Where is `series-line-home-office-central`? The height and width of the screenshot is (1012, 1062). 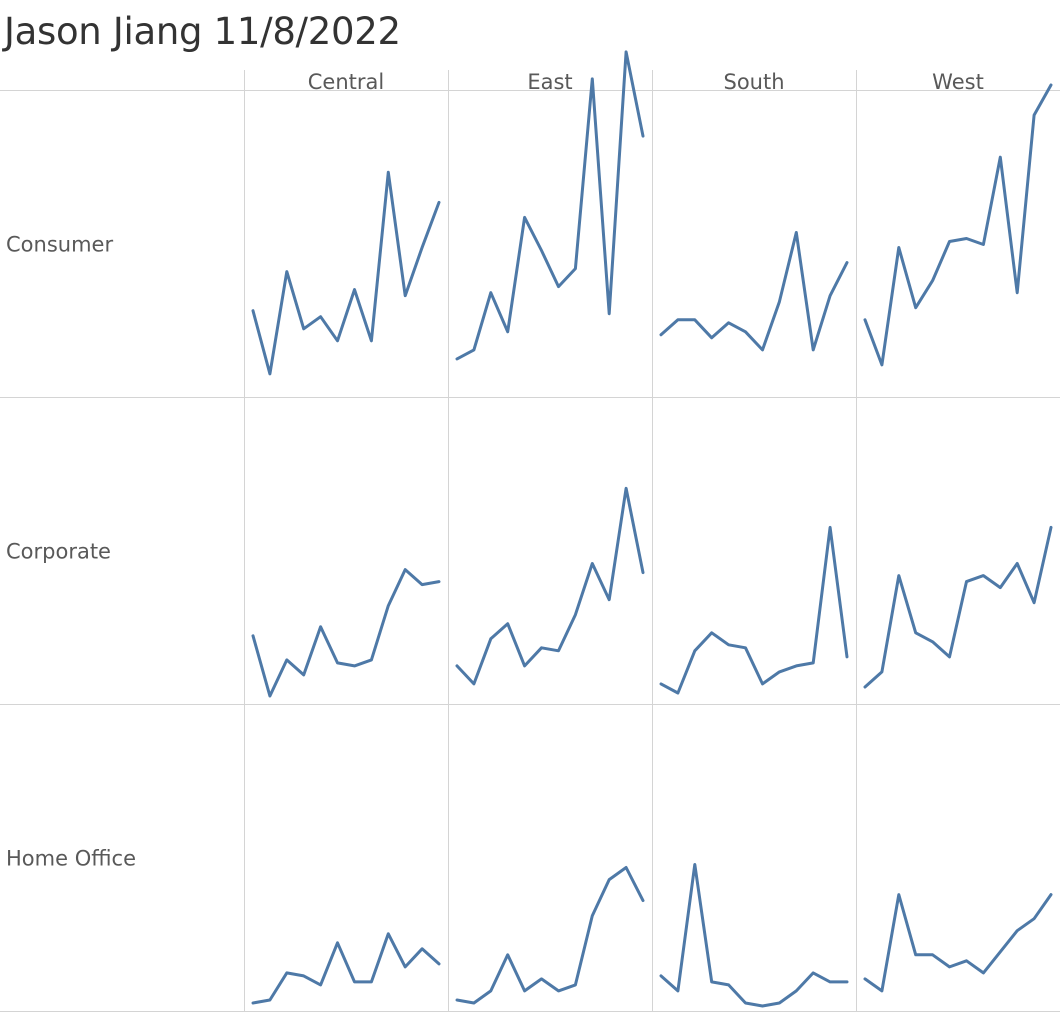 series-line-home-office-central is located at coordinates (346, 968).